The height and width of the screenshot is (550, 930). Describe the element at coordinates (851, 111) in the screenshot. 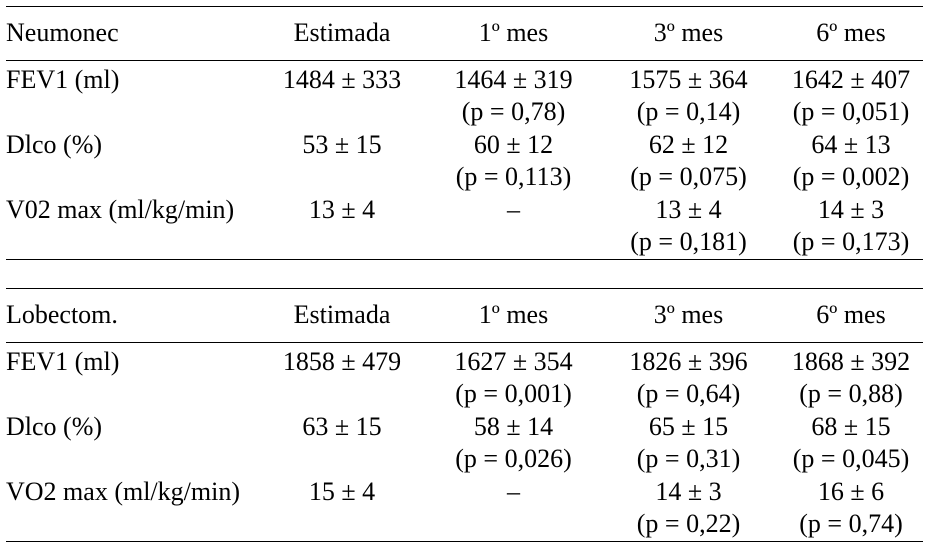

I see `cell-p-value: (p = 0,051)` at that location.